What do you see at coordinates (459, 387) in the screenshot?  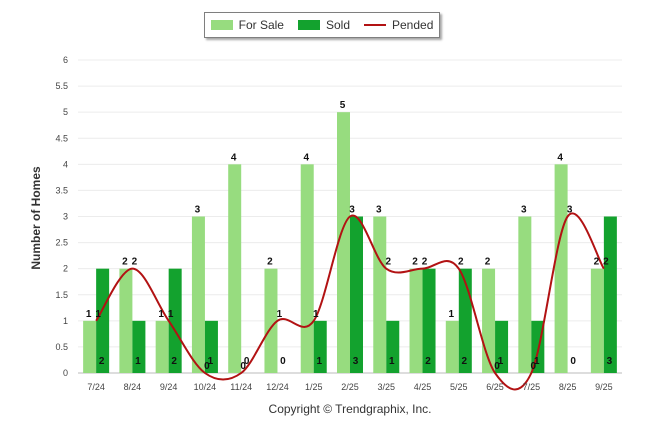 I see `x-tick-label: 5/25` at bounding box center [459, 387].